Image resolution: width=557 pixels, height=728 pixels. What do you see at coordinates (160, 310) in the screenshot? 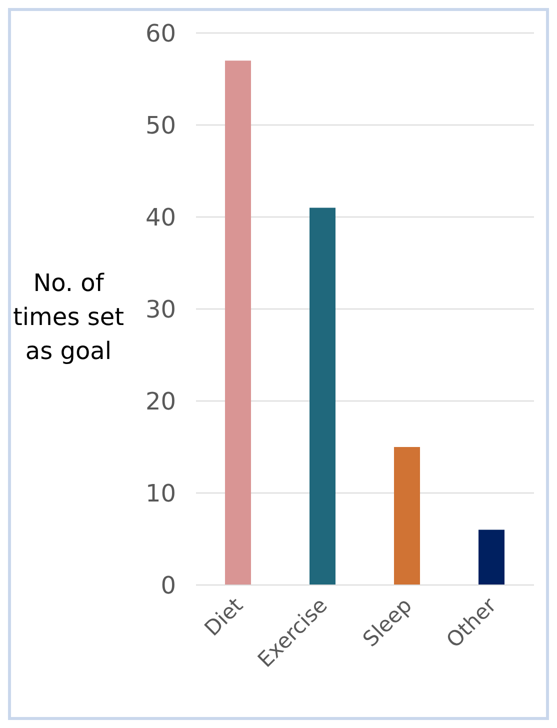
I see `y-tick-label: 30` at bounding box center [160, 310].